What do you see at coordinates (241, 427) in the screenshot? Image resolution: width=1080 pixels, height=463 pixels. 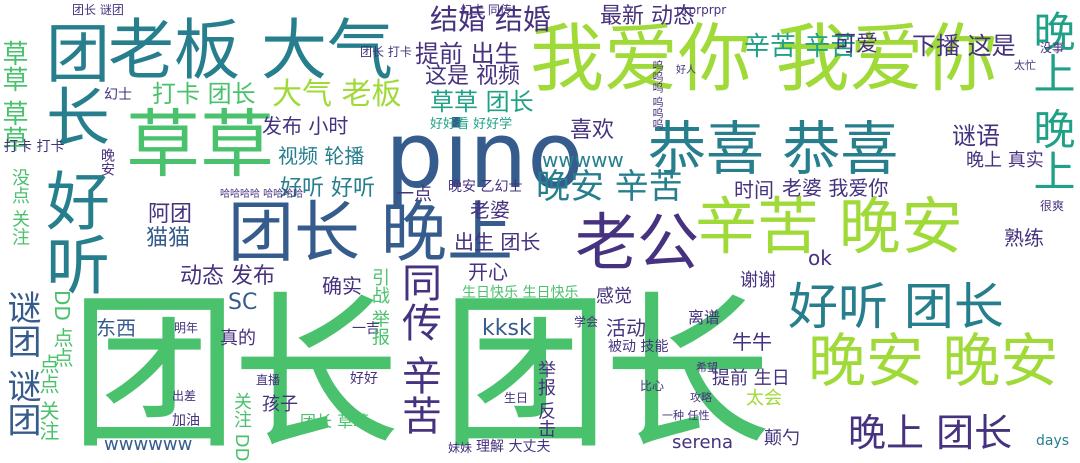 I see `word-guanzhu-dd: 关注 DD` at bounding box center [241, 427].